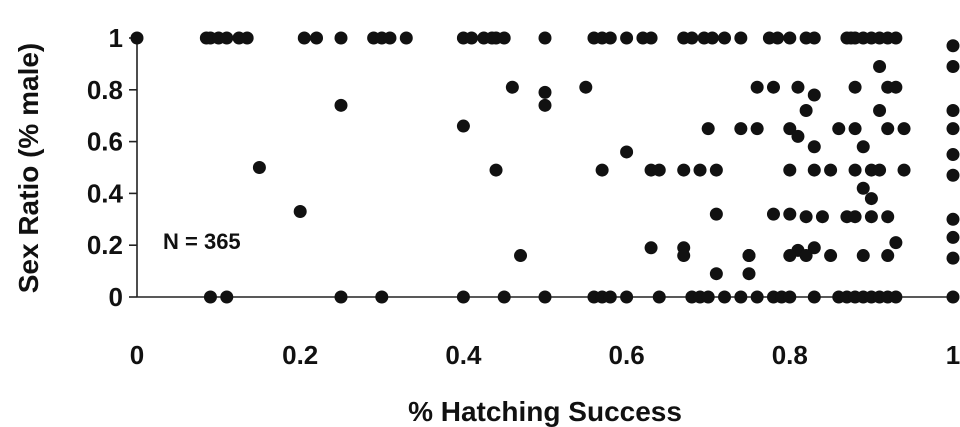 This screenshot has height=427, width=960. What do you see at coordinates (105, 90) in the screenshot?
I see `y-tick-label: 0.8` at bounding box center [105, 90].